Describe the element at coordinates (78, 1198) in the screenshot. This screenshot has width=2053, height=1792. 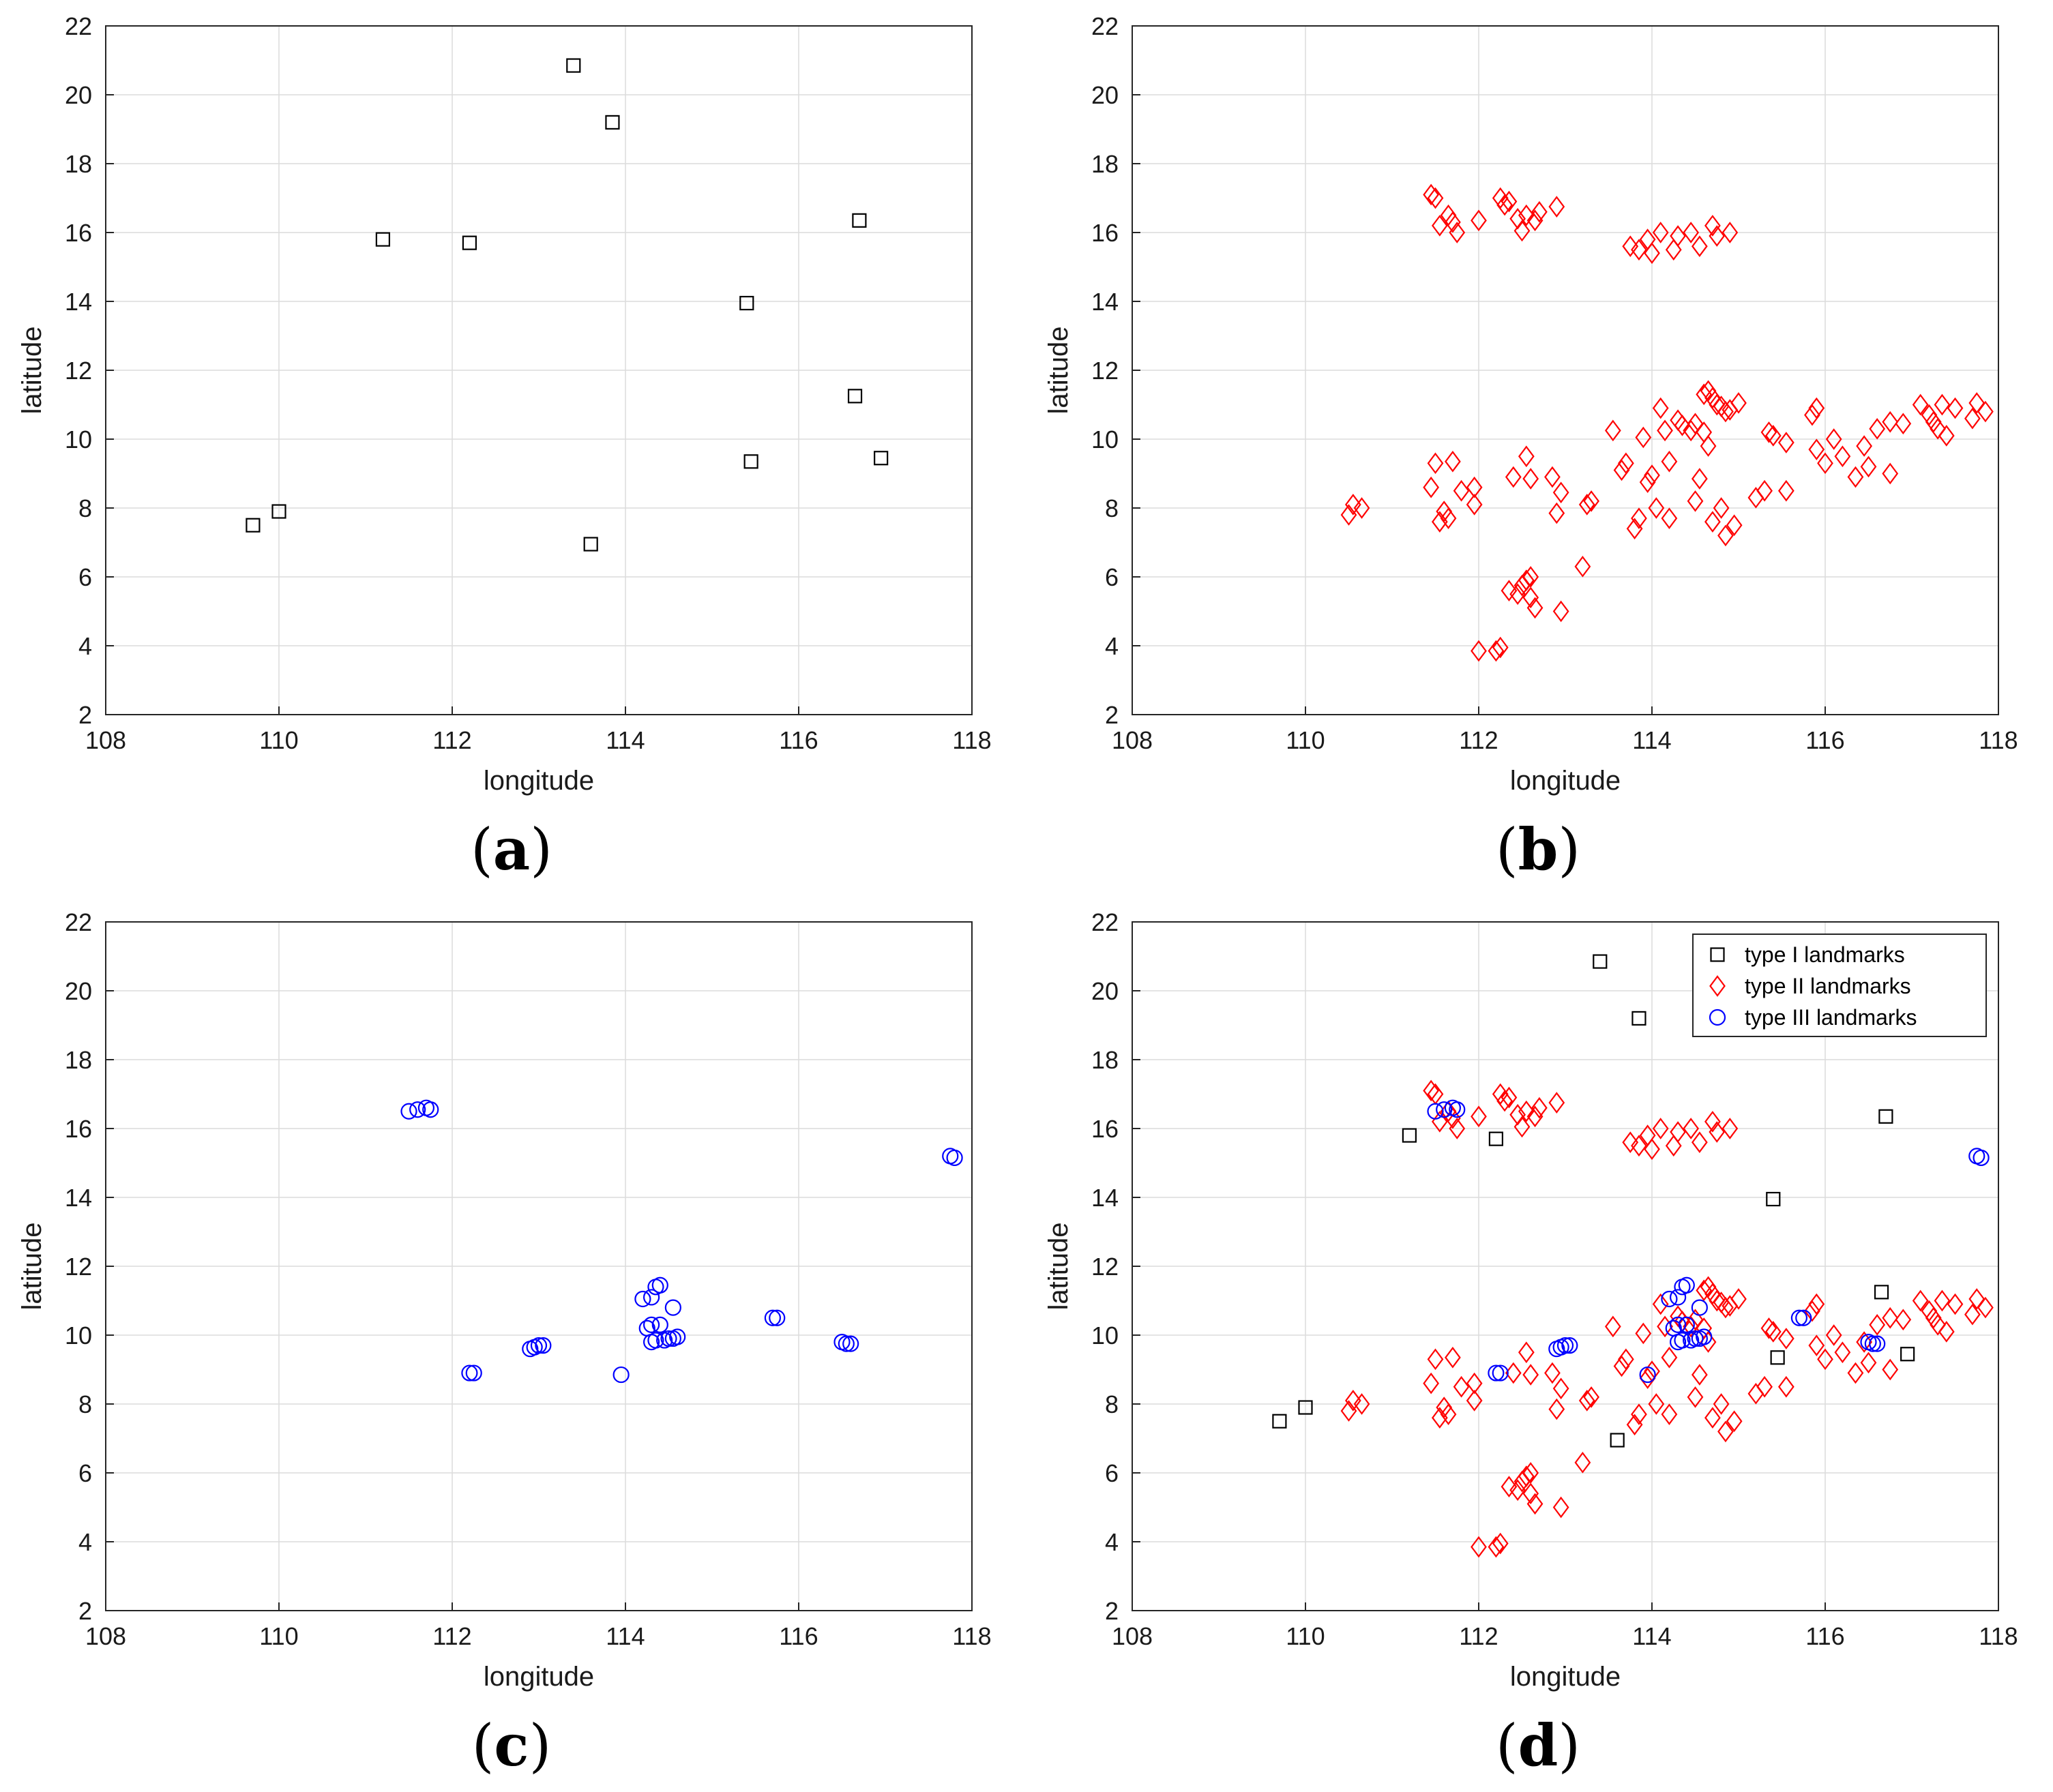
I see `y-tick-label: 14` at that location.